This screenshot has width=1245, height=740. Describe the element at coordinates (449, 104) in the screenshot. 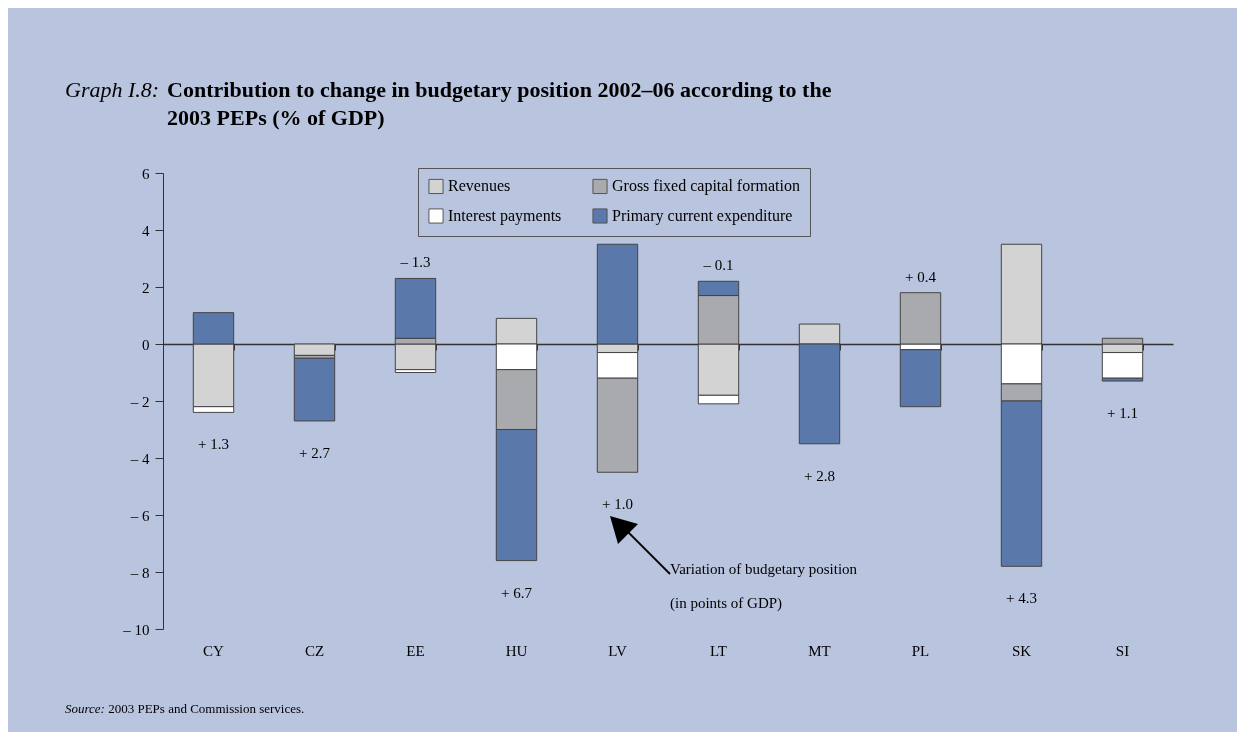

I see `chart-title: Graph I.8: Contribution to change in budgetary position 2002–06 according to the 2003 PEPs (% of GDP)` at that location.